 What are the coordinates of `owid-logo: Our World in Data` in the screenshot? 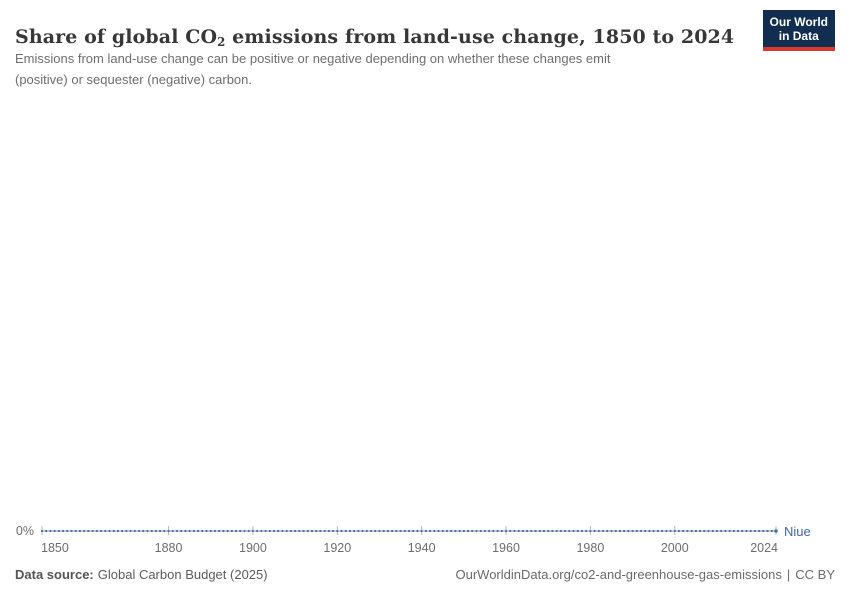 It's located at (798, 30).